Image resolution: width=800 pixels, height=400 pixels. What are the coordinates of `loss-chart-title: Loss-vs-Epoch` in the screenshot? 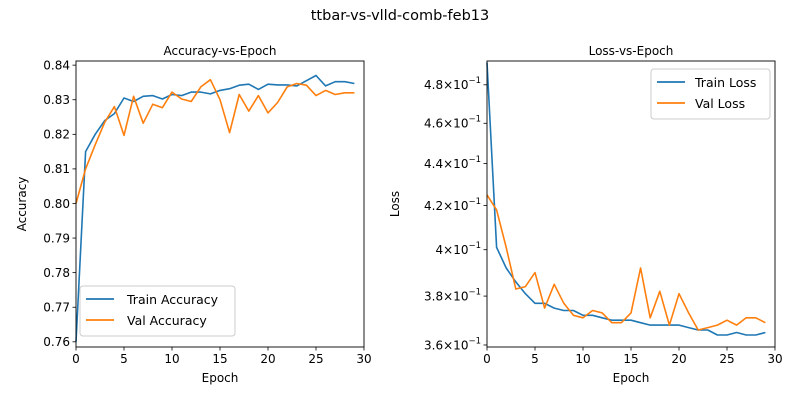 It's located at (631, 51).